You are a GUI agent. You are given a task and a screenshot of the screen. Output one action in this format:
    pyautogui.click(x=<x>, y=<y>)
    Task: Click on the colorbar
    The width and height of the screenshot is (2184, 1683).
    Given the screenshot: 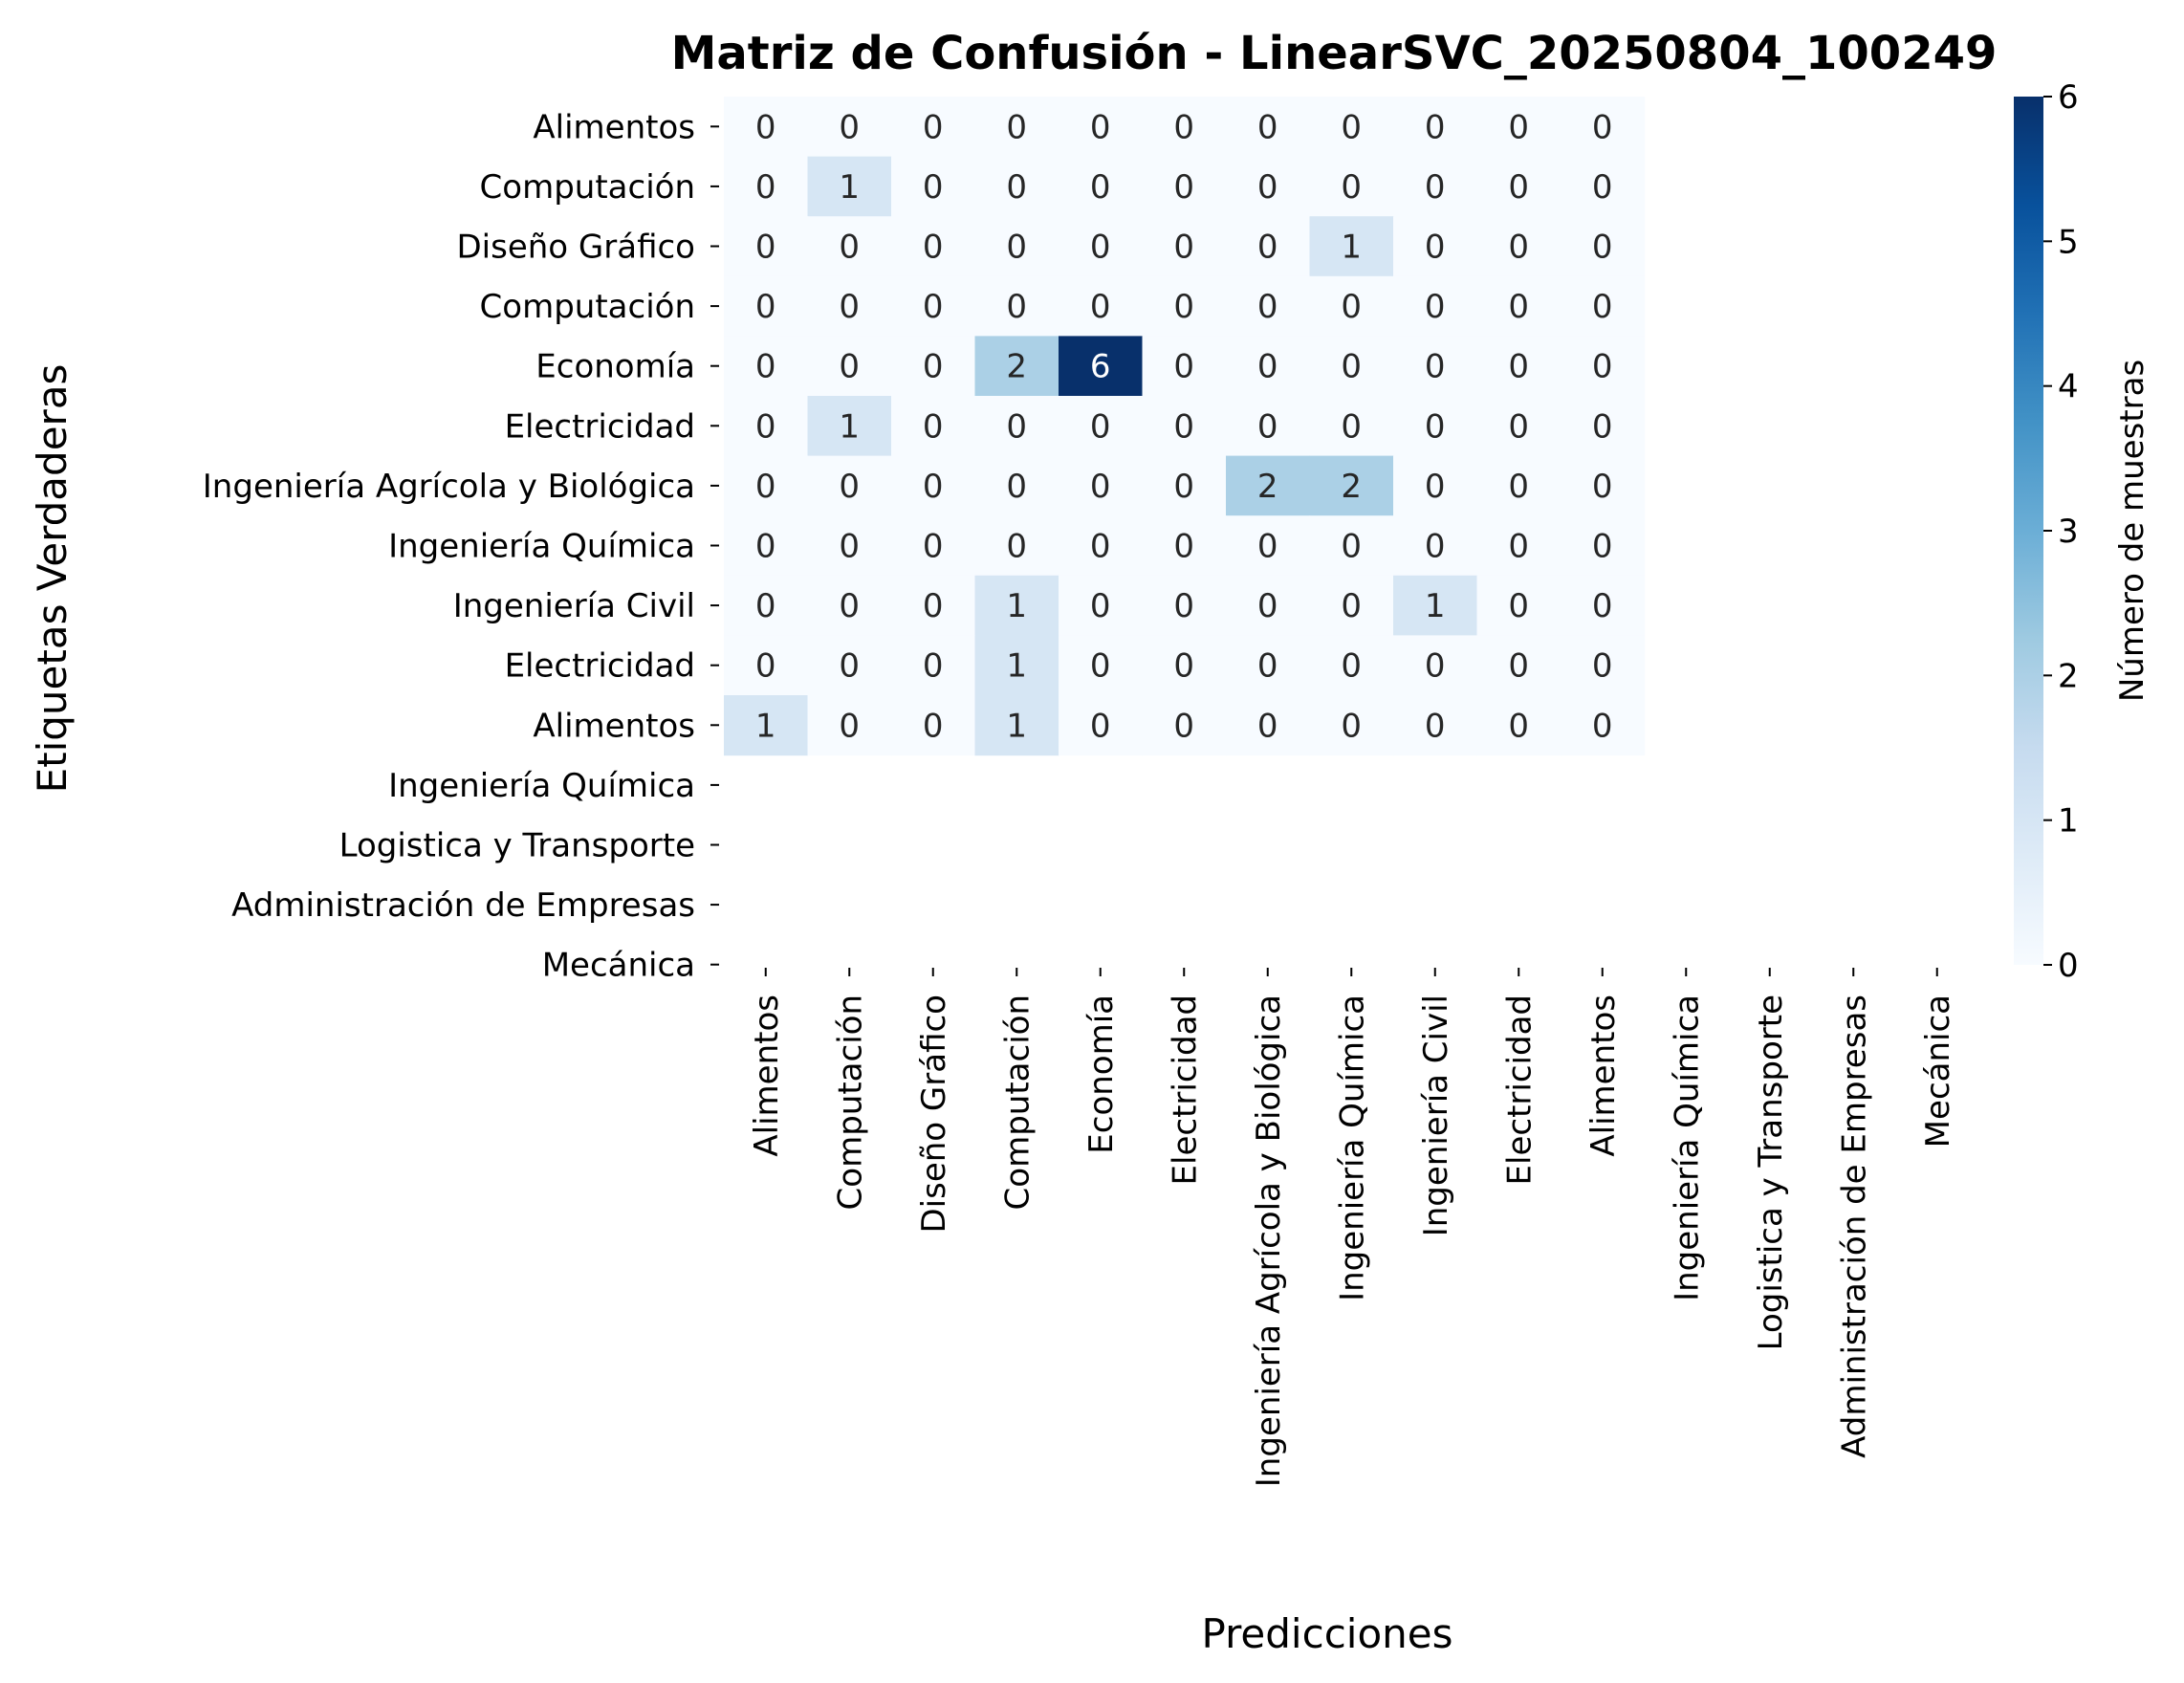 What is the action you would take?
    pyautogui.click(x=2028, y=531)
    